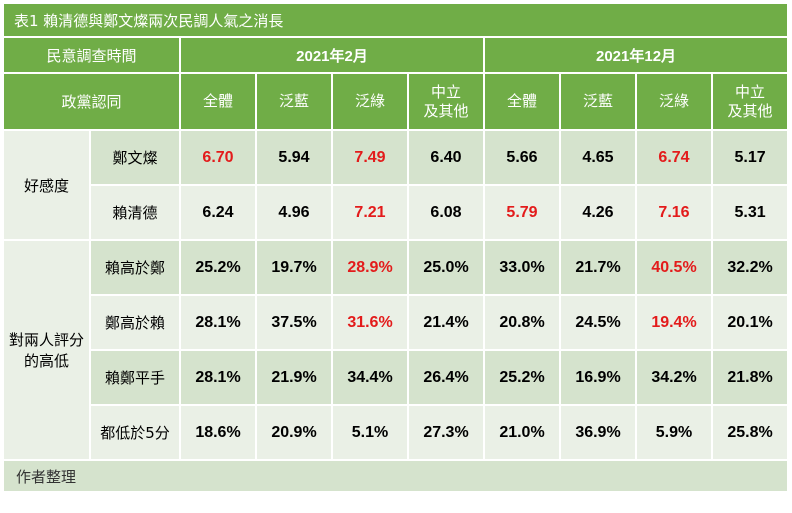 The width and height of the screenshot is (792, 513). Describe the element at coordinates (598, 377) in the screenshot. I see `value-cell: 16.9%` at that location.